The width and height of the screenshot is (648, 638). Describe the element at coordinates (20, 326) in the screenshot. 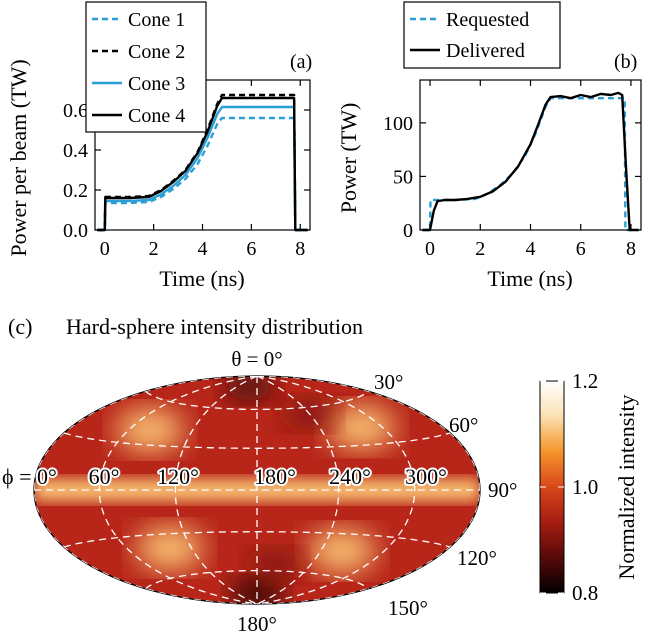

I see `panel-c-label: (c)` at that location.